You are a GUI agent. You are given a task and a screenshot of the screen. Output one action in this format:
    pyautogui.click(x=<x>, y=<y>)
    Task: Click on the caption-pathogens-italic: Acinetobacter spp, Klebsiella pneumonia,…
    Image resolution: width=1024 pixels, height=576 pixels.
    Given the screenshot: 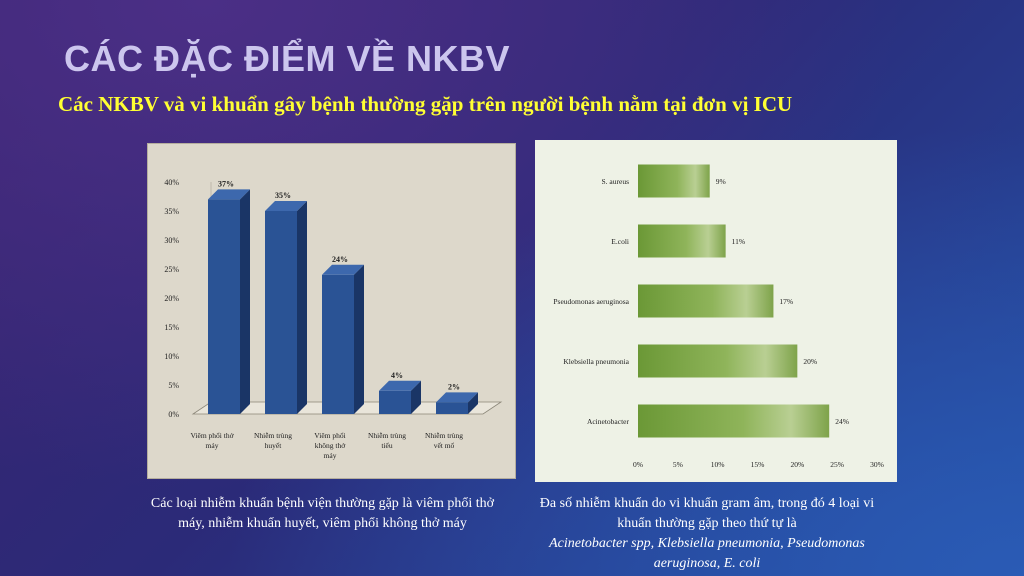 What is the action you would take?
    pyautogui.click(x=707, y=553)
    